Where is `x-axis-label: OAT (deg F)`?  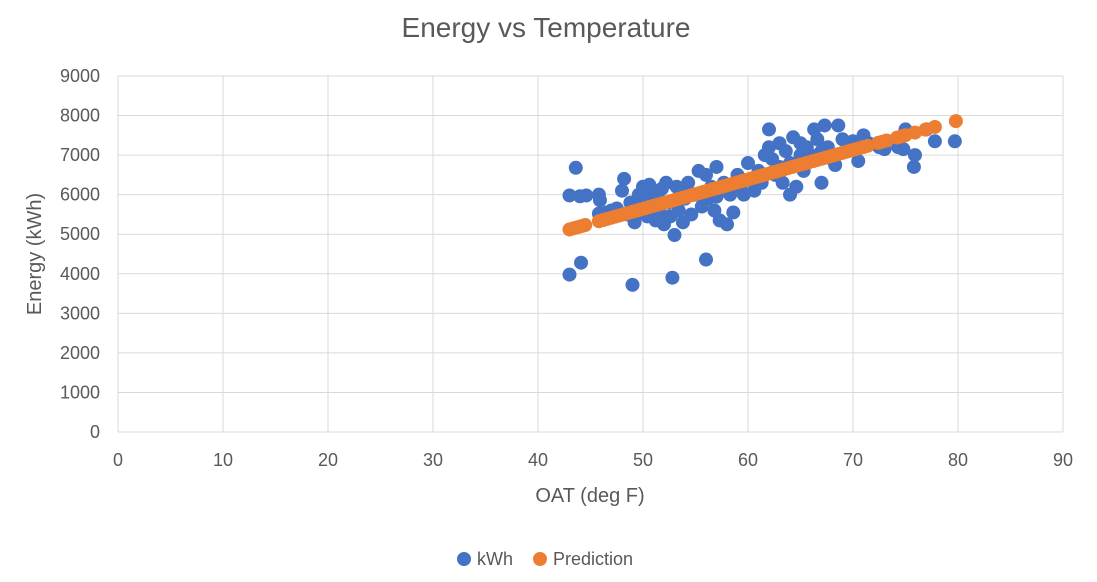
x-axis-label: OAT (deg F) is located at coordinates (589, 496).